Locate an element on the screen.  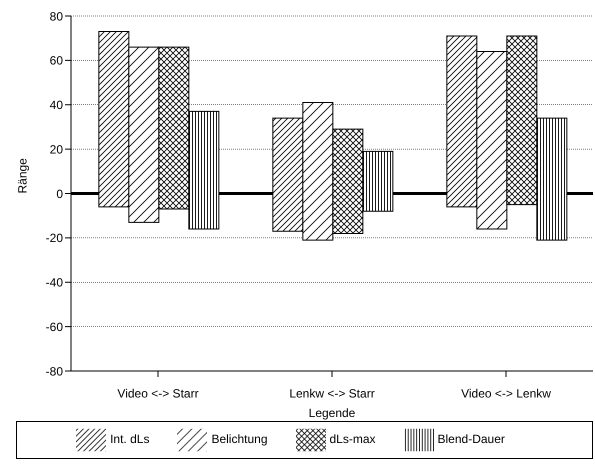
y-tick-label: -40 is located at coordinates (55, 283).